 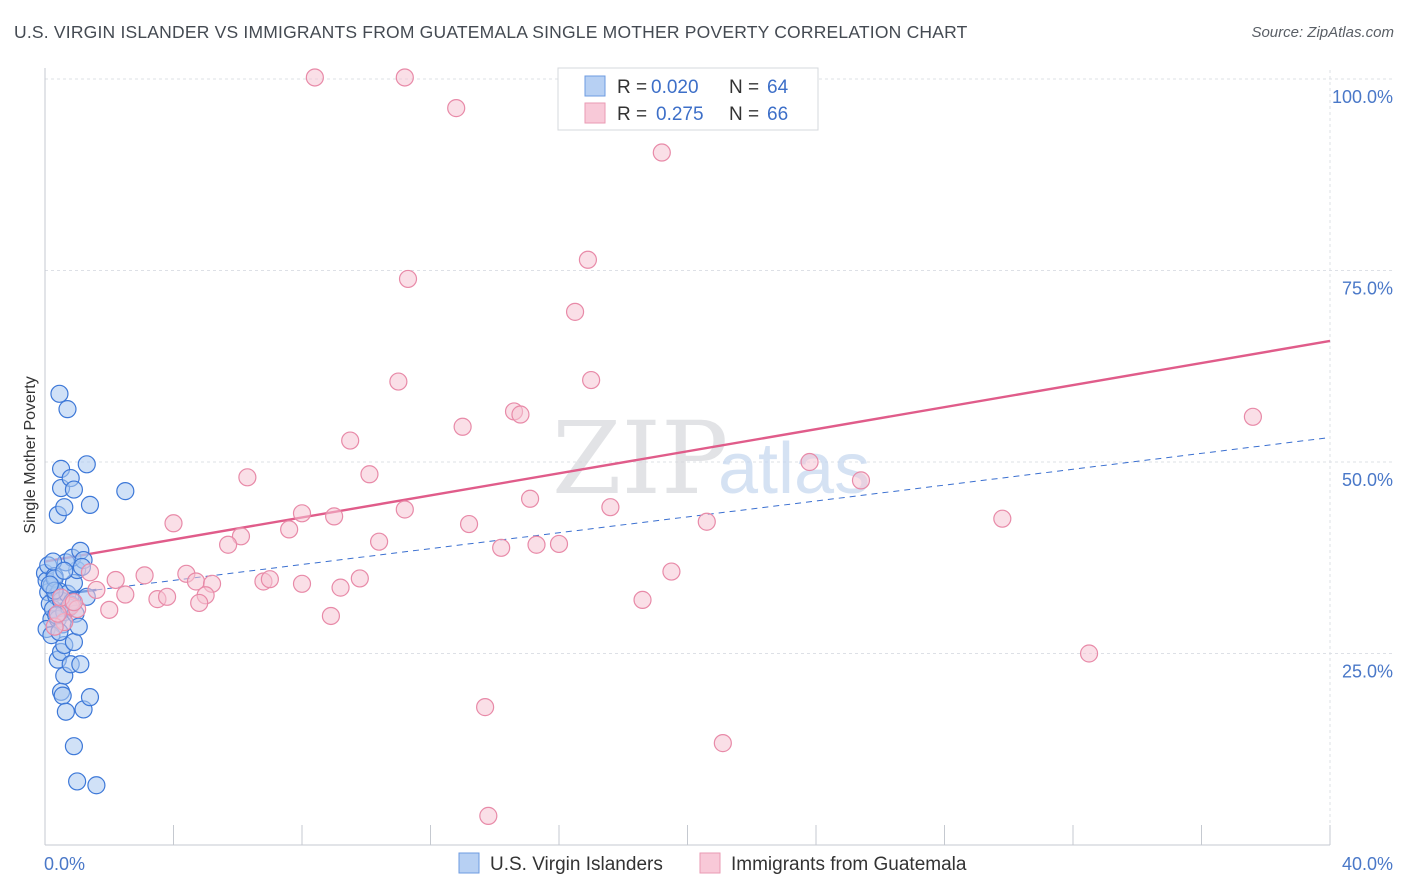 I want to click on legend-n-value-pink: 66, so click(x=777, y=114).